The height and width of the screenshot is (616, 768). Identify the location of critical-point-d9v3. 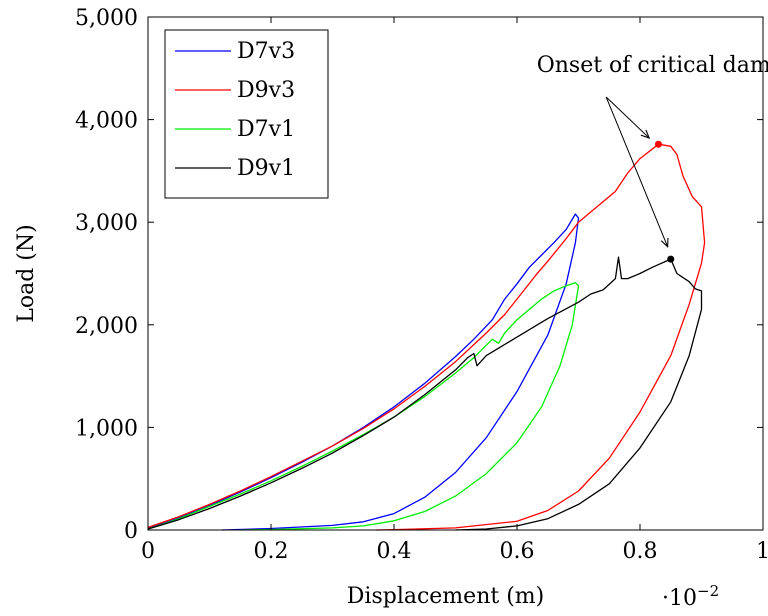
(658, 144).